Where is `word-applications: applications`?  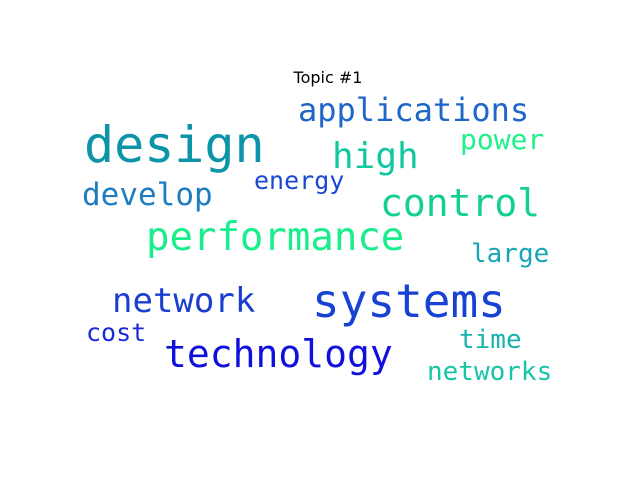
word-applications: applications is located at coordinates (414, 110).